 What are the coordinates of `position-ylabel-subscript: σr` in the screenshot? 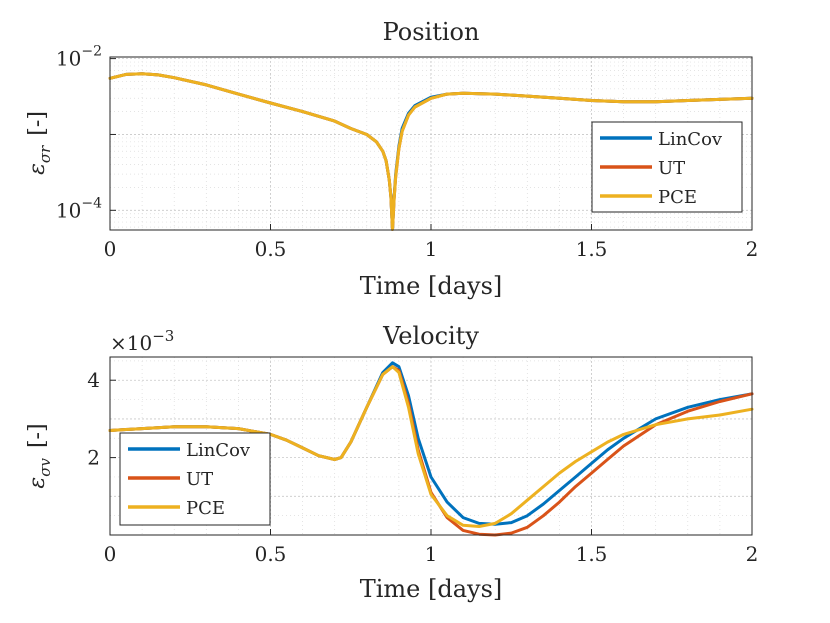 It's located at (45, 154).